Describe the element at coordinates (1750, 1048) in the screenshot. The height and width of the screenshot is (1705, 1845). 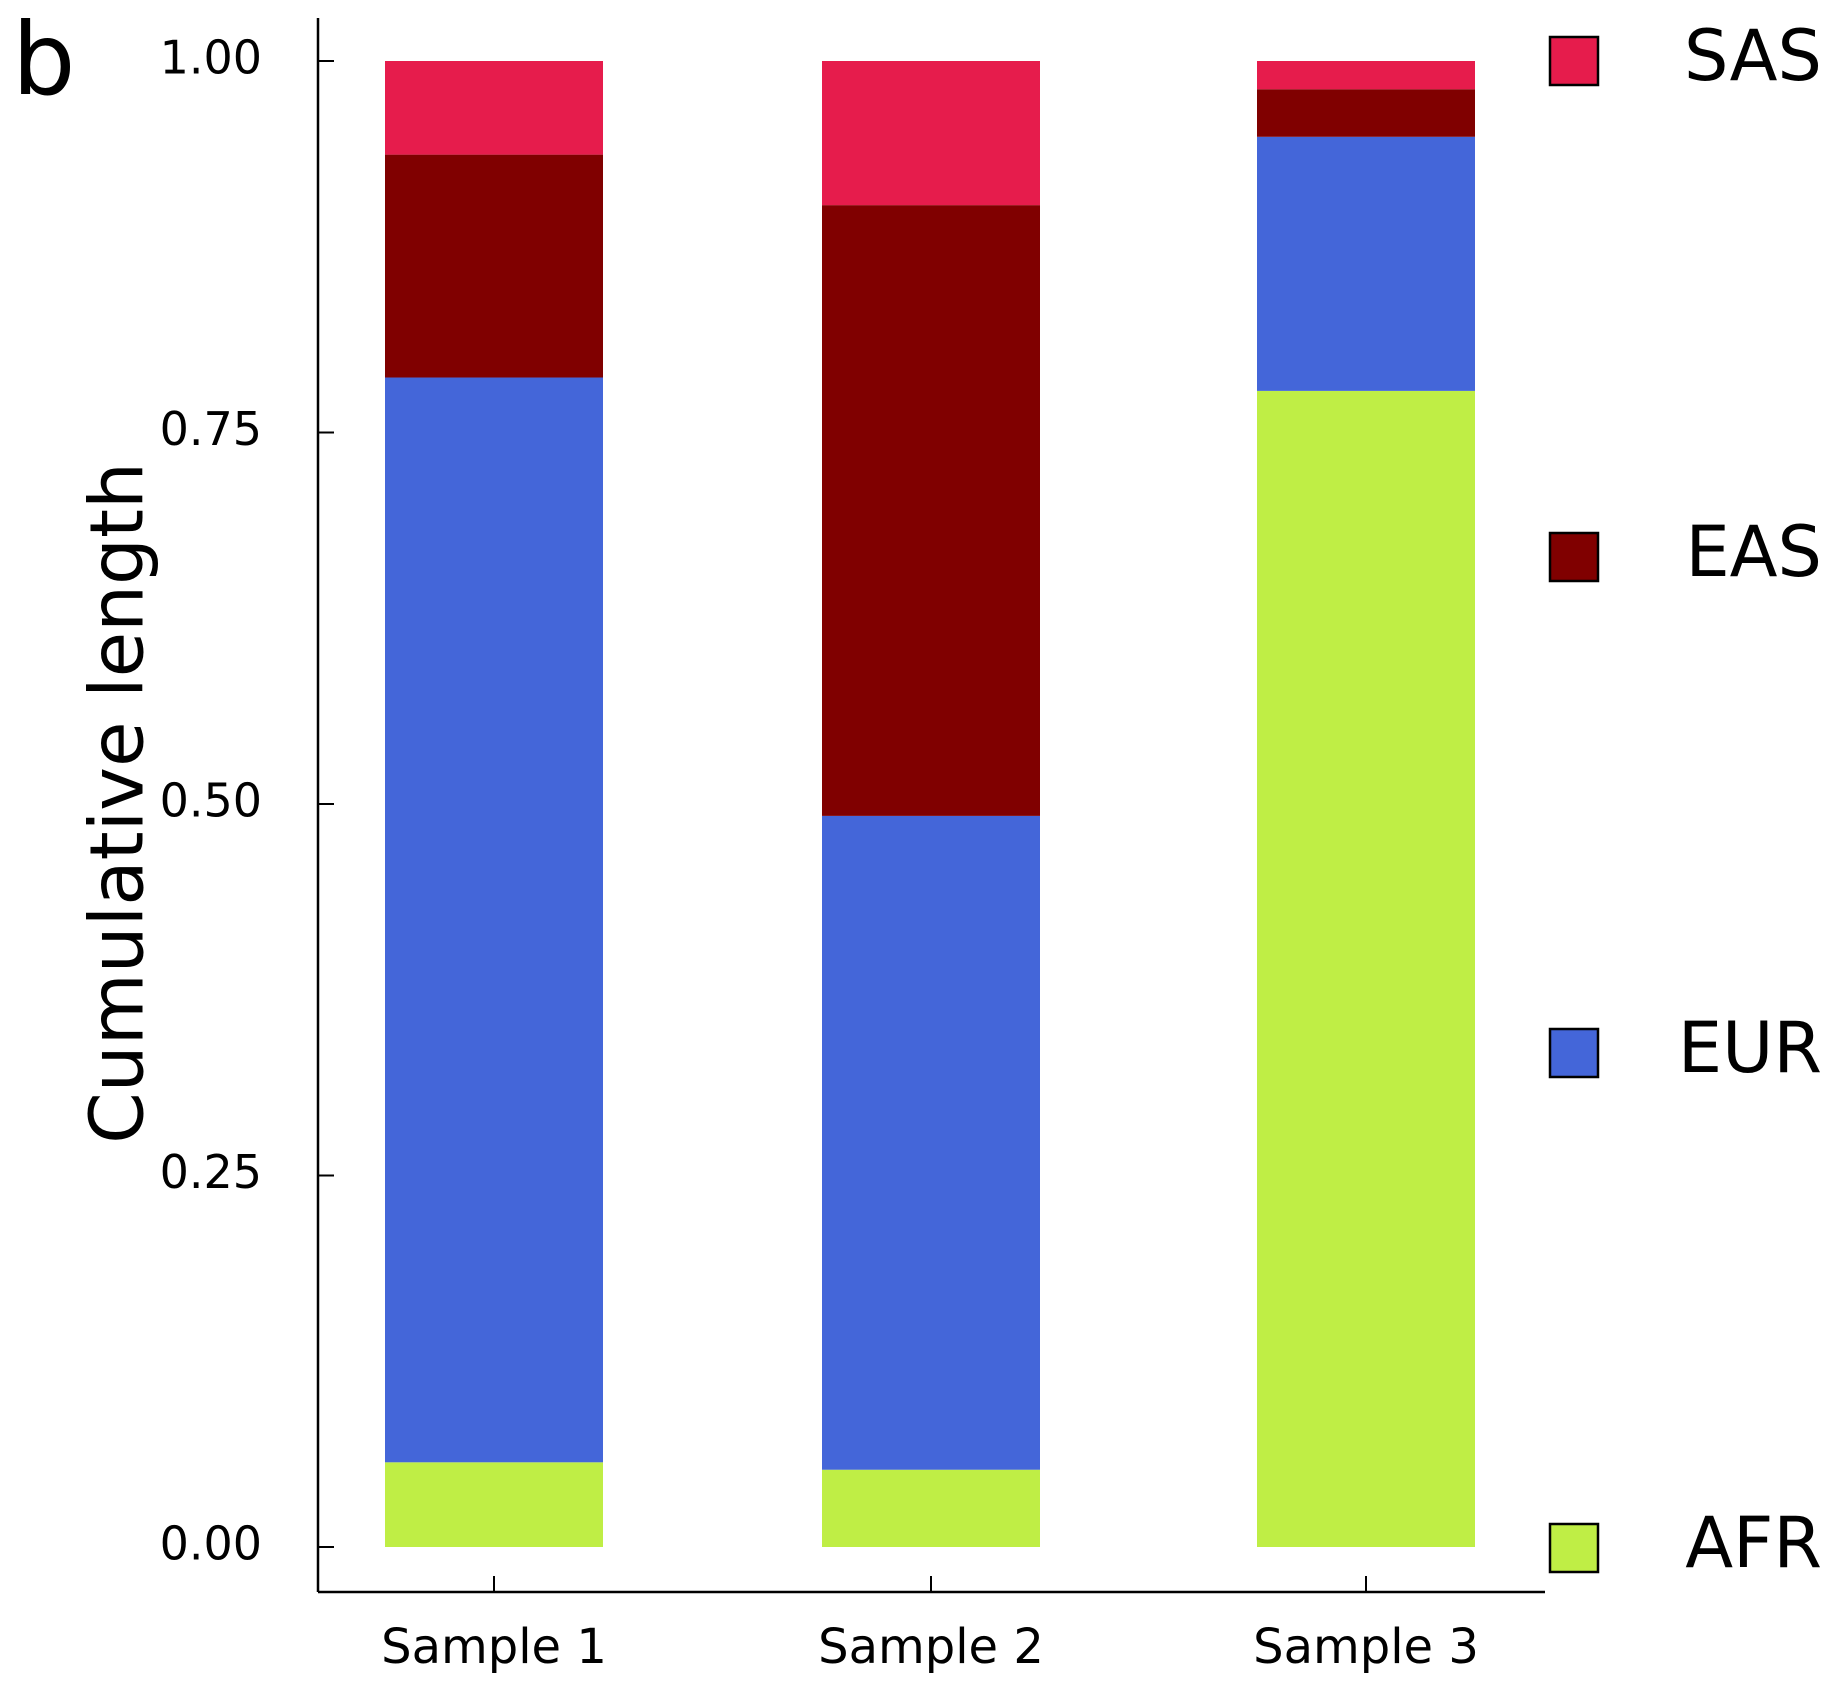
I see `legend-label-eur: EUR` at that location.